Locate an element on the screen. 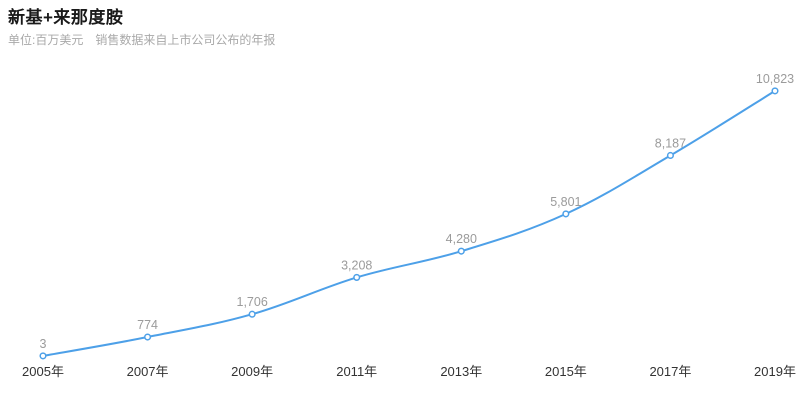 The width and height of the screenshot is (800, 409). data-point-label: 1,706 is located at coordinates (252, 302).